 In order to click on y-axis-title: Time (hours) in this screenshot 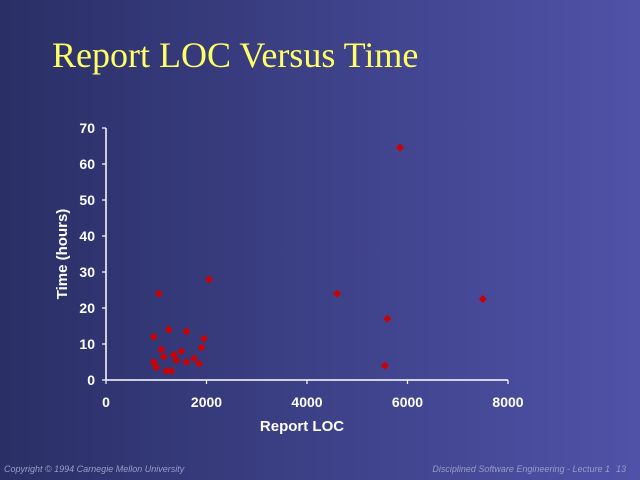, I will do `click(62, 254)`.